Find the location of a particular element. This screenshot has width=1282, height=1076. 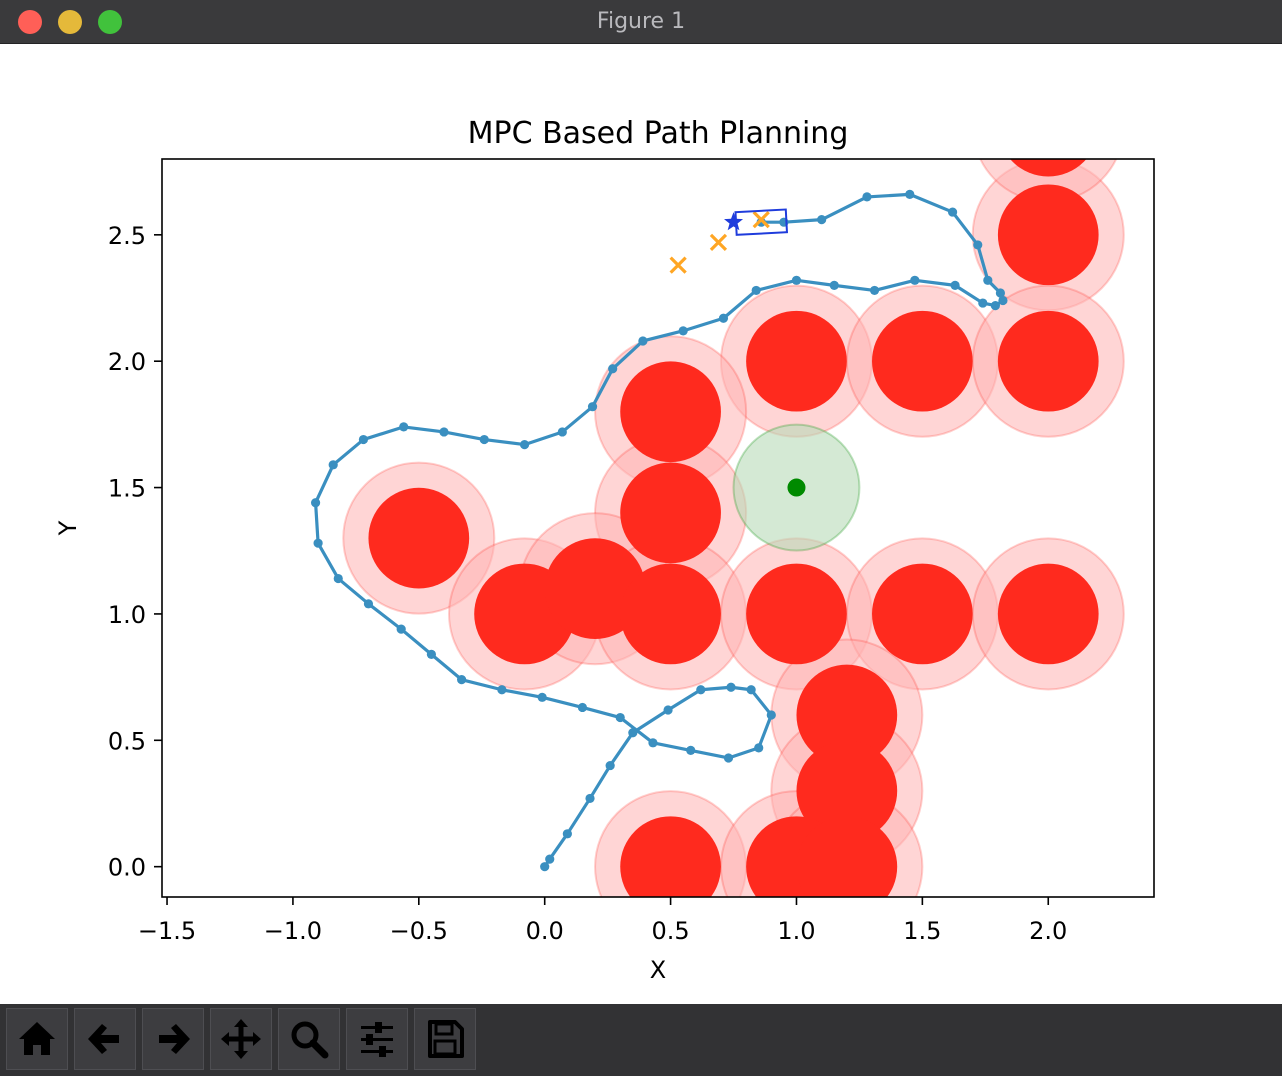

x-tick-label: −1.0 is located at coordinates (293, 931).